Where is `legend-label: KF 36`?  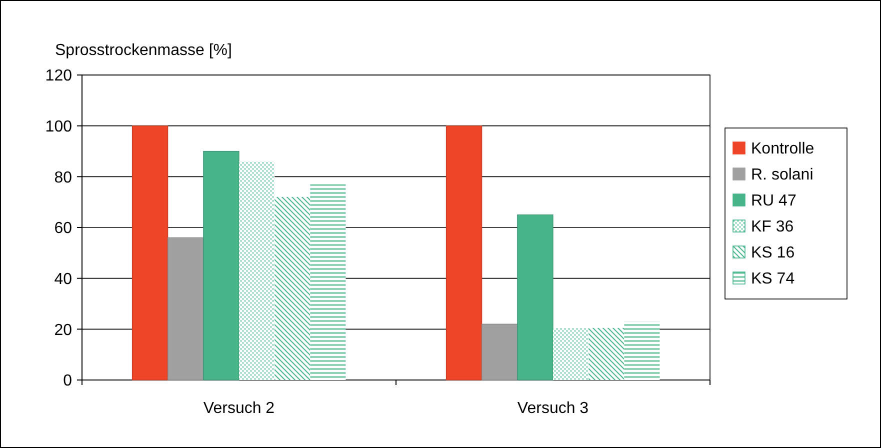
legend-label: KF 36 is located at coordinates (772, 227).